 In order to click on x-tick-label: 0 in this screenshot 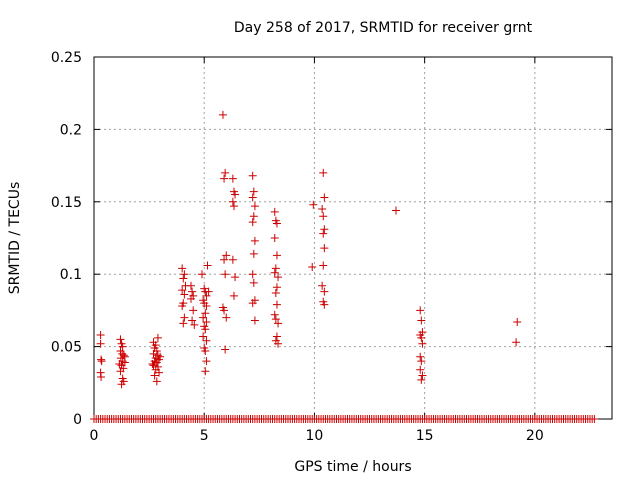, I will do `click(94, 436)`.